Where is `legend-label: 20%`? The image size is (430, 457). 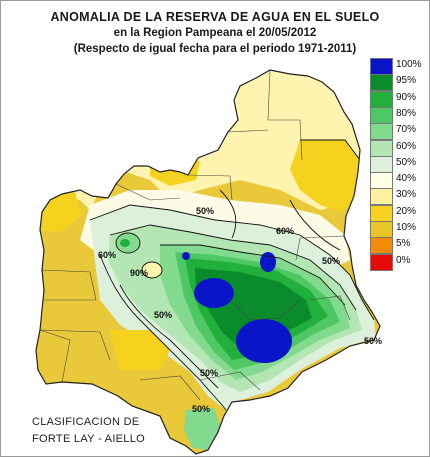 legend-label: 20% is located at coordinates (406, 211).